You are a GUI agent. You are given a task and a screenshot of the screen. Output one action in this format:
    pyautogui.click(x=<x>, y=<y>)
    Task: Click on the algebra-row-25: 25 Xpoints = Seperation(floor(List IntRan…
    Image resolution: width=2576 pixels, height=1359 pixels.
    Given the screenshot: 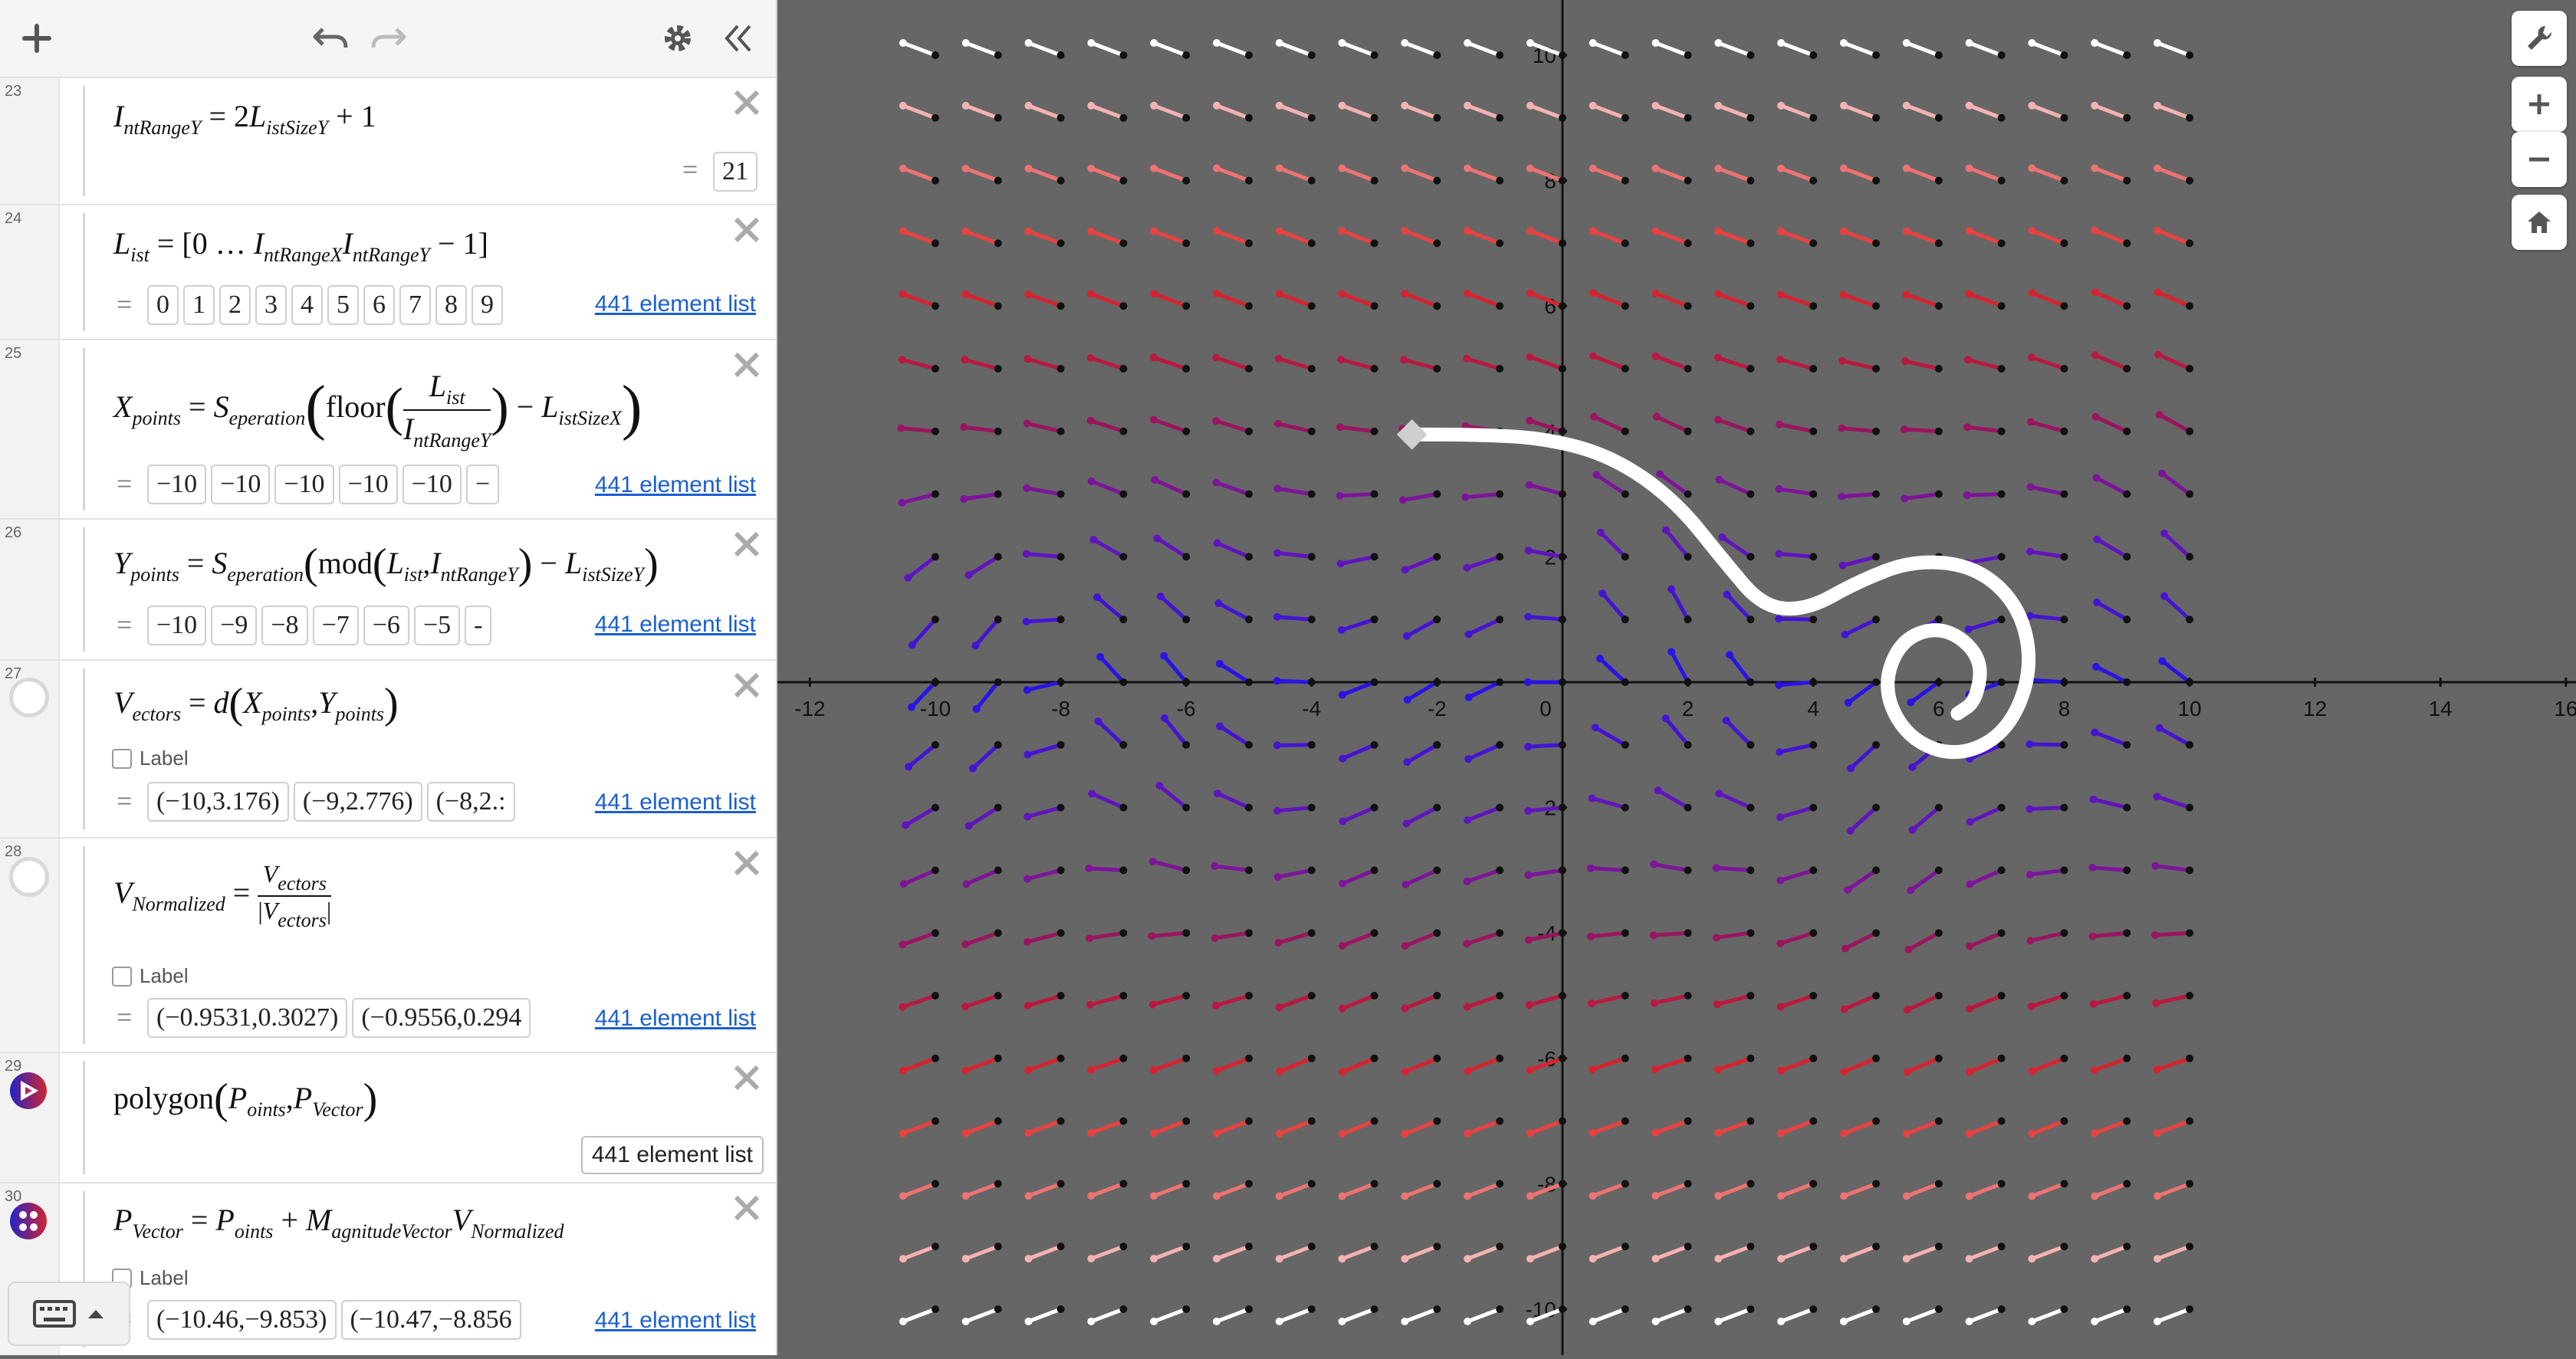 What is the action you would take?
    pyautogui.click(x=388, y=430)
    